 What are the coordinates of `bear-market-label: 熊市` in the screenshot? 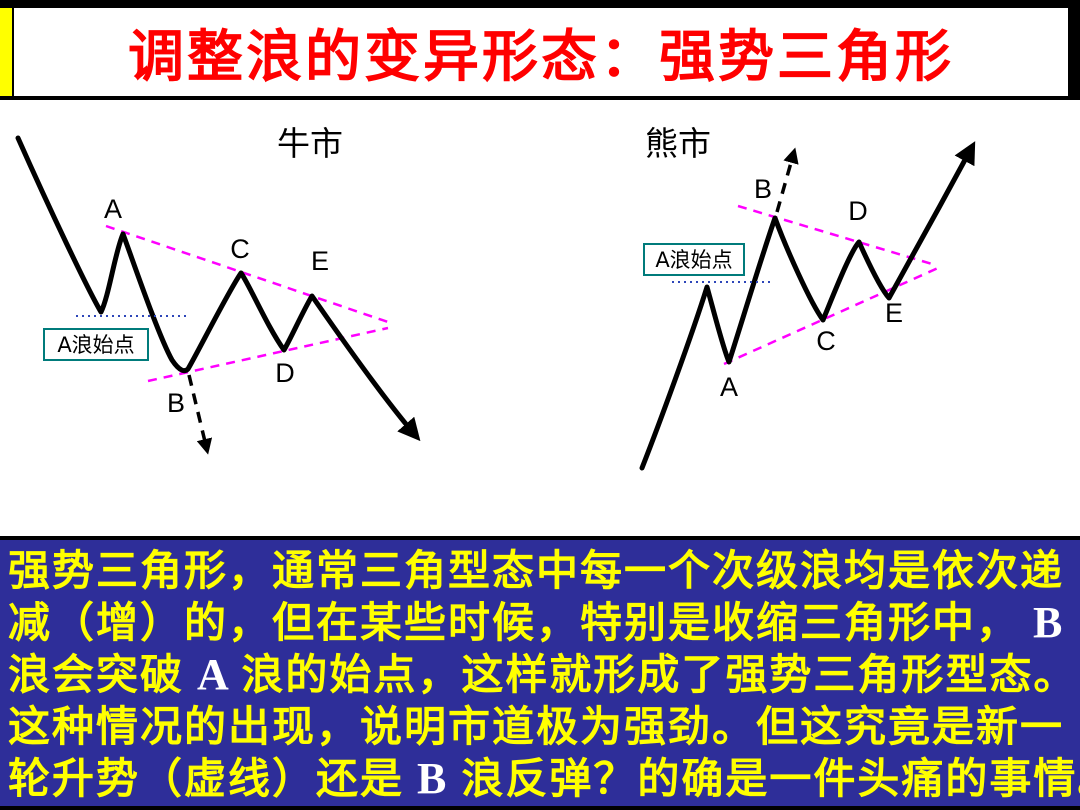 It's located at (678, 143).